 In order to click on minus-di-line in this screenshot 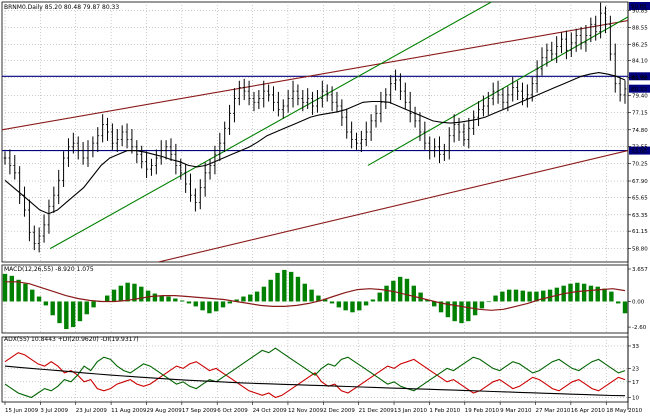, I will do `click(315, 375)`.